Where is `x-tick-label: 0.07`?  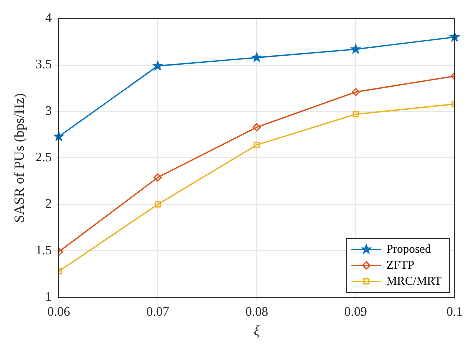
x-tick-label: 0.07 is located at coordinates (158, 311).